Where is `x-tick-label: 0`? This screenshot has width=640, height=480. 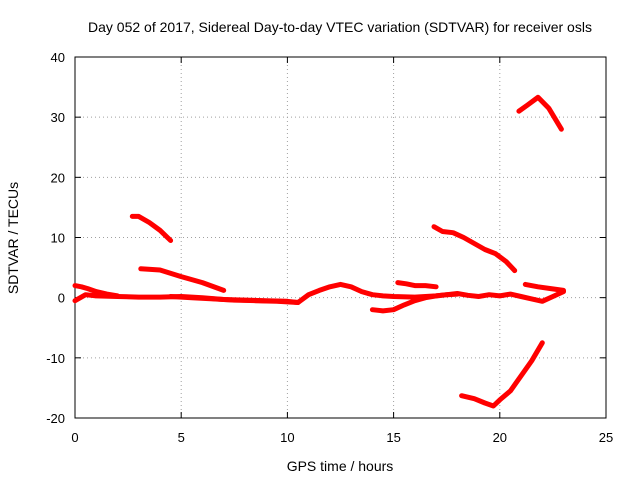
x-tick-label: 0 is located at coordinates (74, 437).